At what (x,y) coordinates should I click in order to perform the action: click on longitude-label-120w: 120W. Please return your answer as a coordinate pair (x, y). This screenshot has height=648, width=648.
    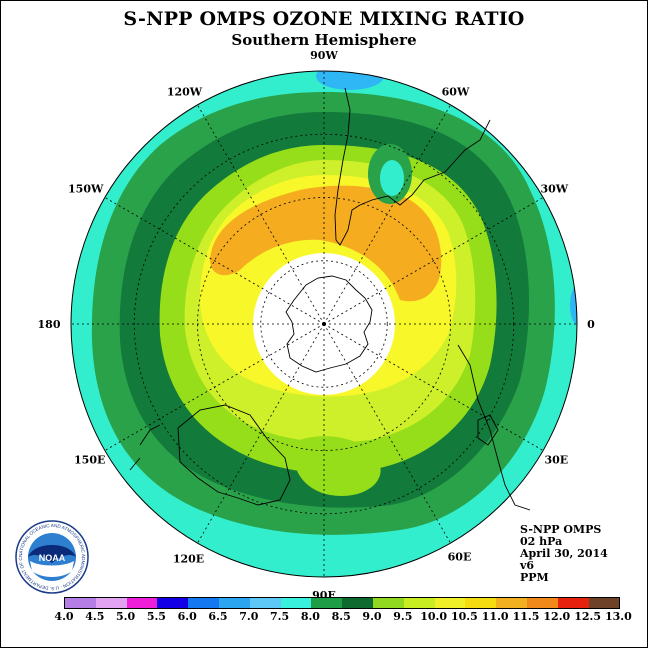
    Looking at the image, I should click on (185, 92).